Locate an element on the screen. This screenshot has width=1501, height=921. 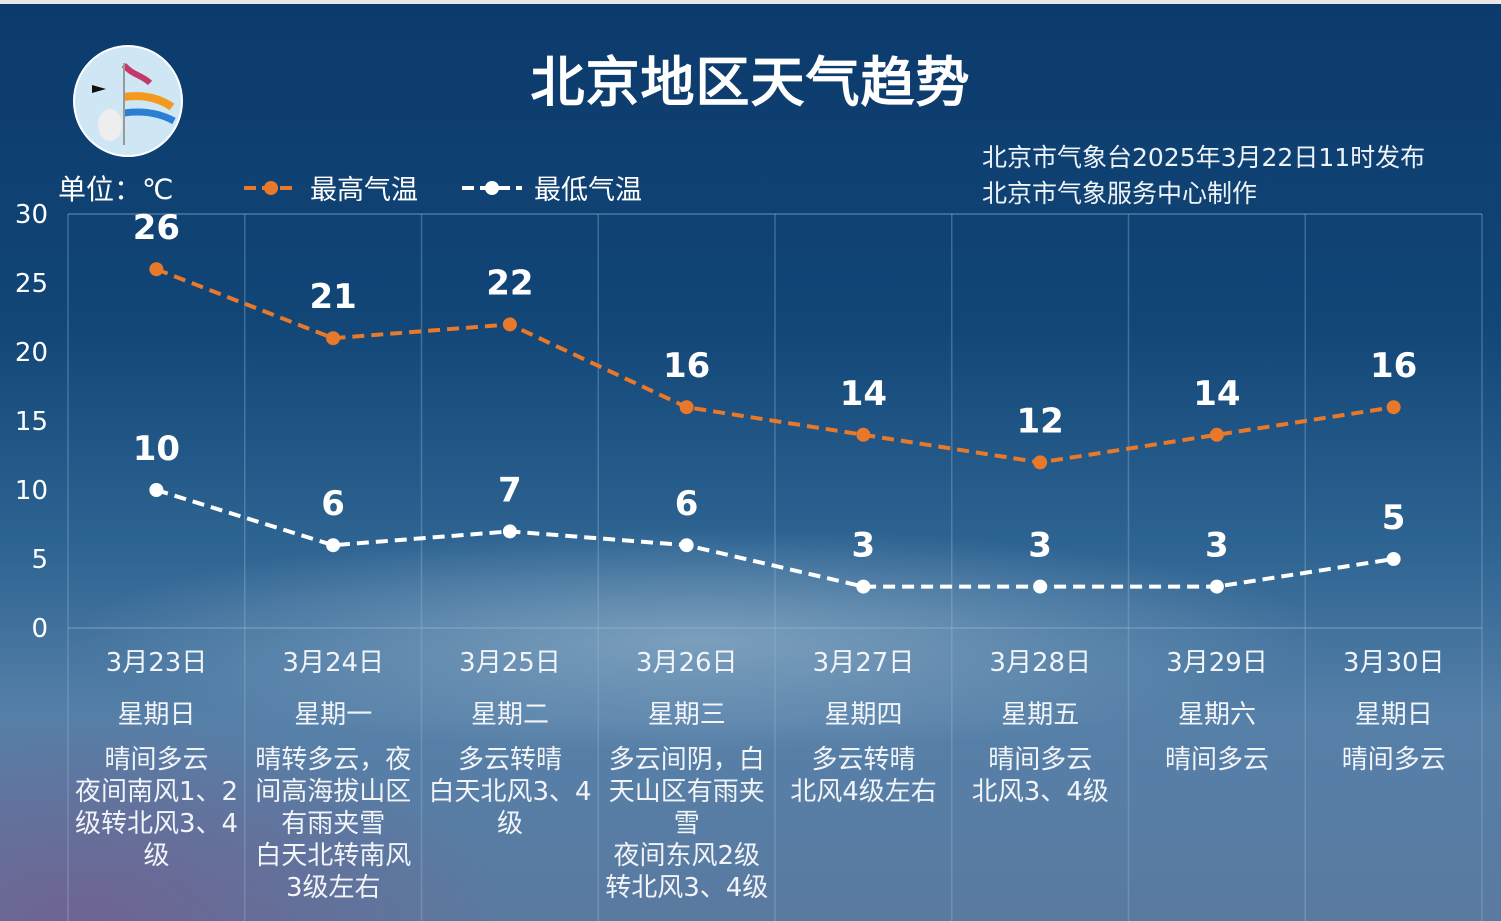
y-tick-label: 15 is located at coordinates (31, 422).